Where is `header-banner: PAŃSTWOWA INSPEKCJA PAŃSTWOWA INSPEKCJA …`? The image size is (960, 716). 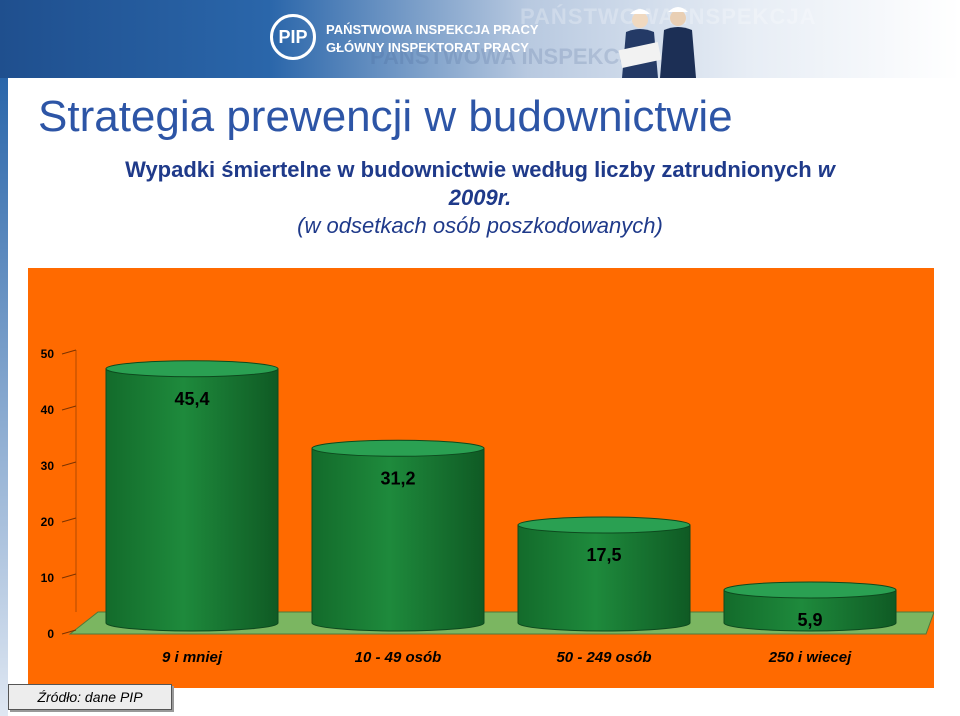
header-banner: PAŃSTWOWA INSPEKCJA PAŃSTWOWA INSPEKCJA … is located at coordinates (480, 39).